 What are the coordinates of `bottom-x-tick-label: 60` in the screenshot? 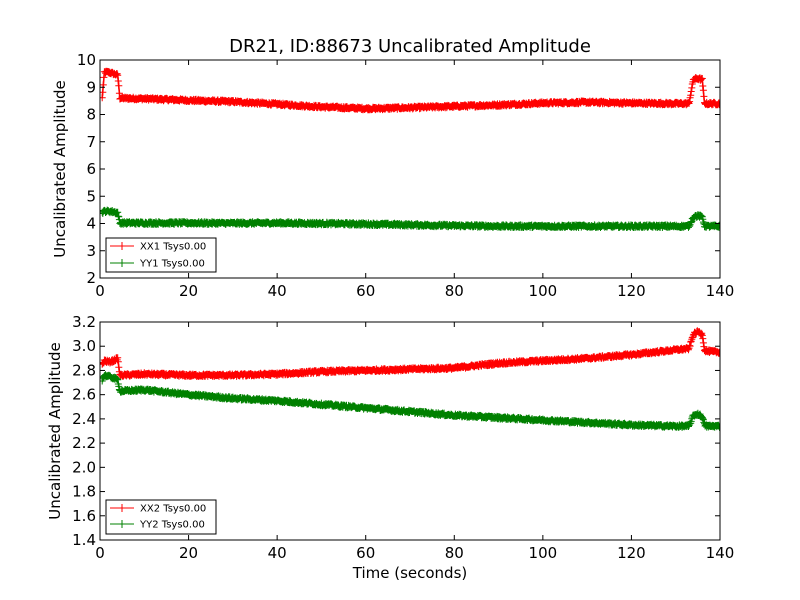 It's located at (365, 553).